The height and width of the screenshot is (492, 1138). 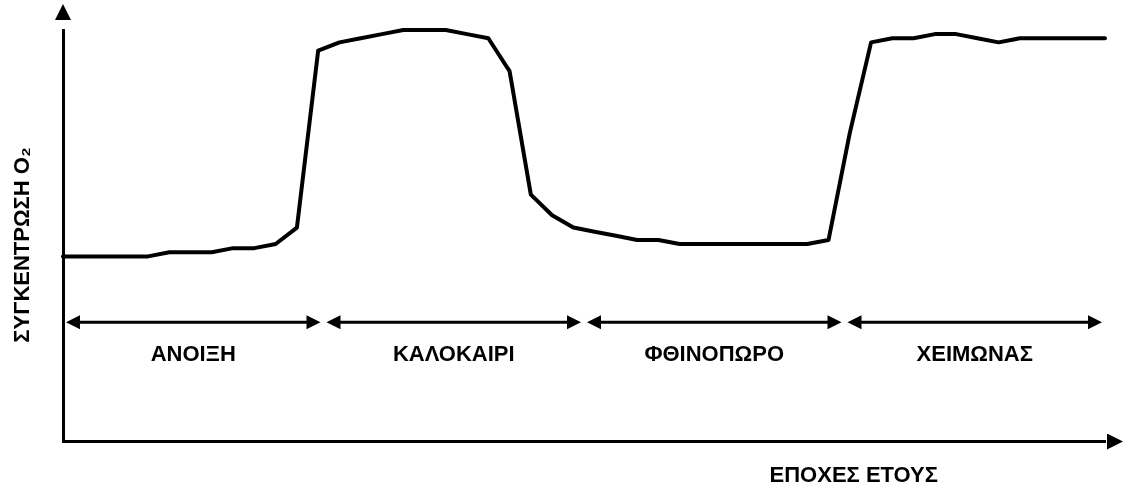 What do you see at coordinates (453, 354) in the screenshot?
I see `annotation: ΚΑΛΟΚΑΙΡΙ` at bounding box center [453, 354].